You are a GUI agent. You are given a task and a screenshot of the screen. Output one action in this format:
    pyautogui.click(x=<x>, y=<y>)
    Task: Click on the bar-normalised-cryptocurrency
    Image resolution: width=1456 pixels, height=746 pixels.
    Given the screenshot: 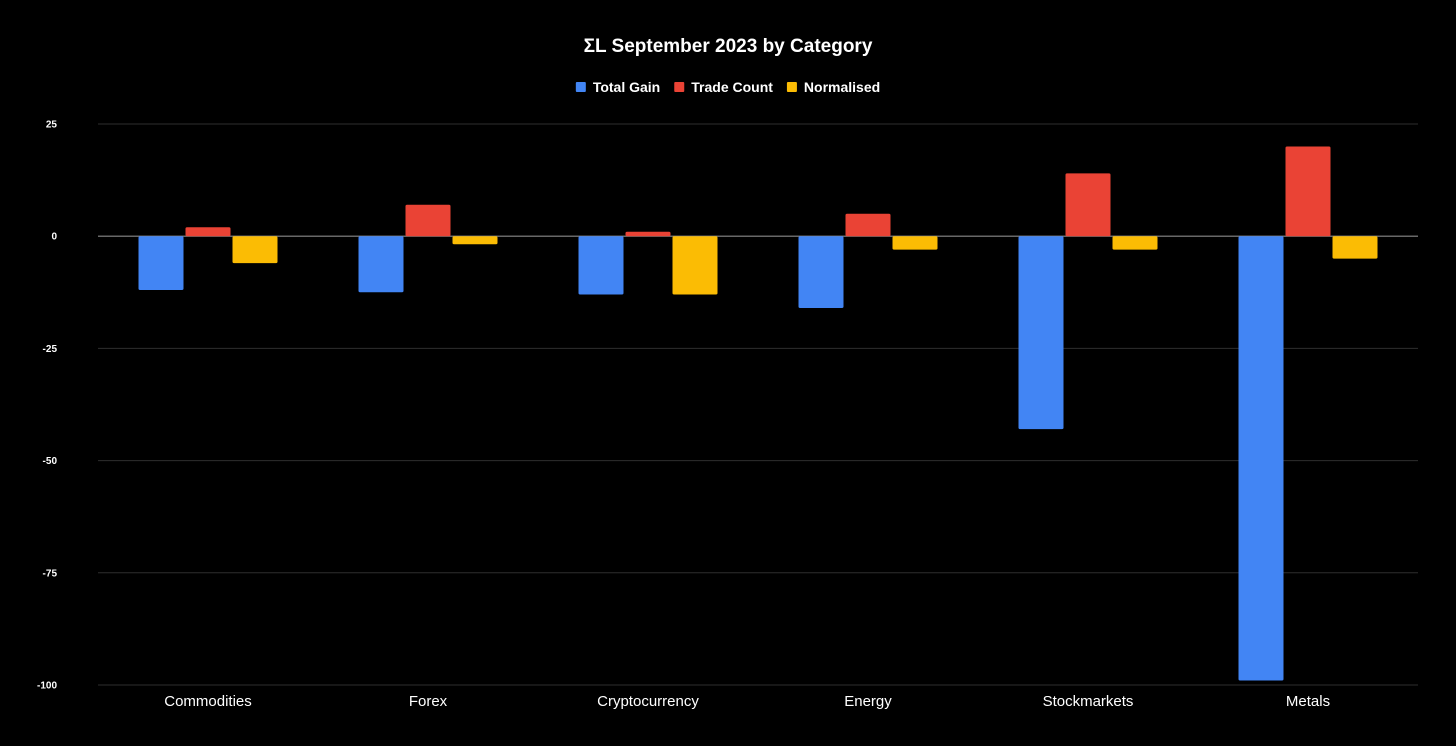 What is the action you would take?
    pyautogui.click(x=695, y=265)
    